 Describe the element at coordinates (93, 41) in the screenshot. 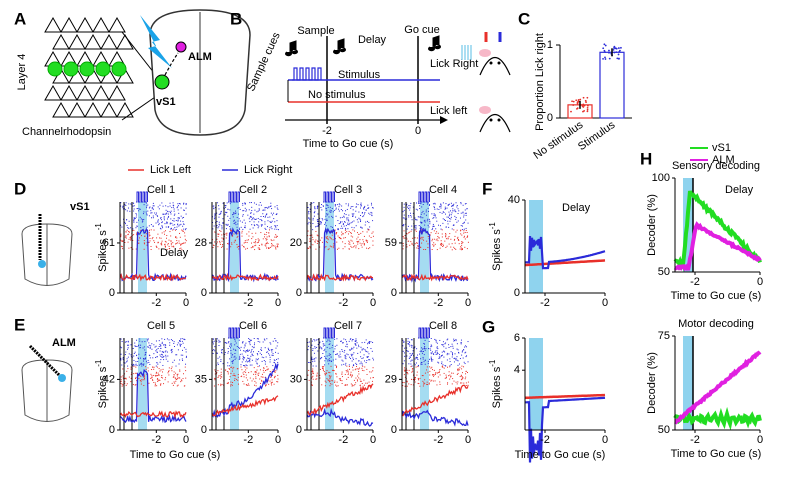

I see `neuron-triangle` at that location.